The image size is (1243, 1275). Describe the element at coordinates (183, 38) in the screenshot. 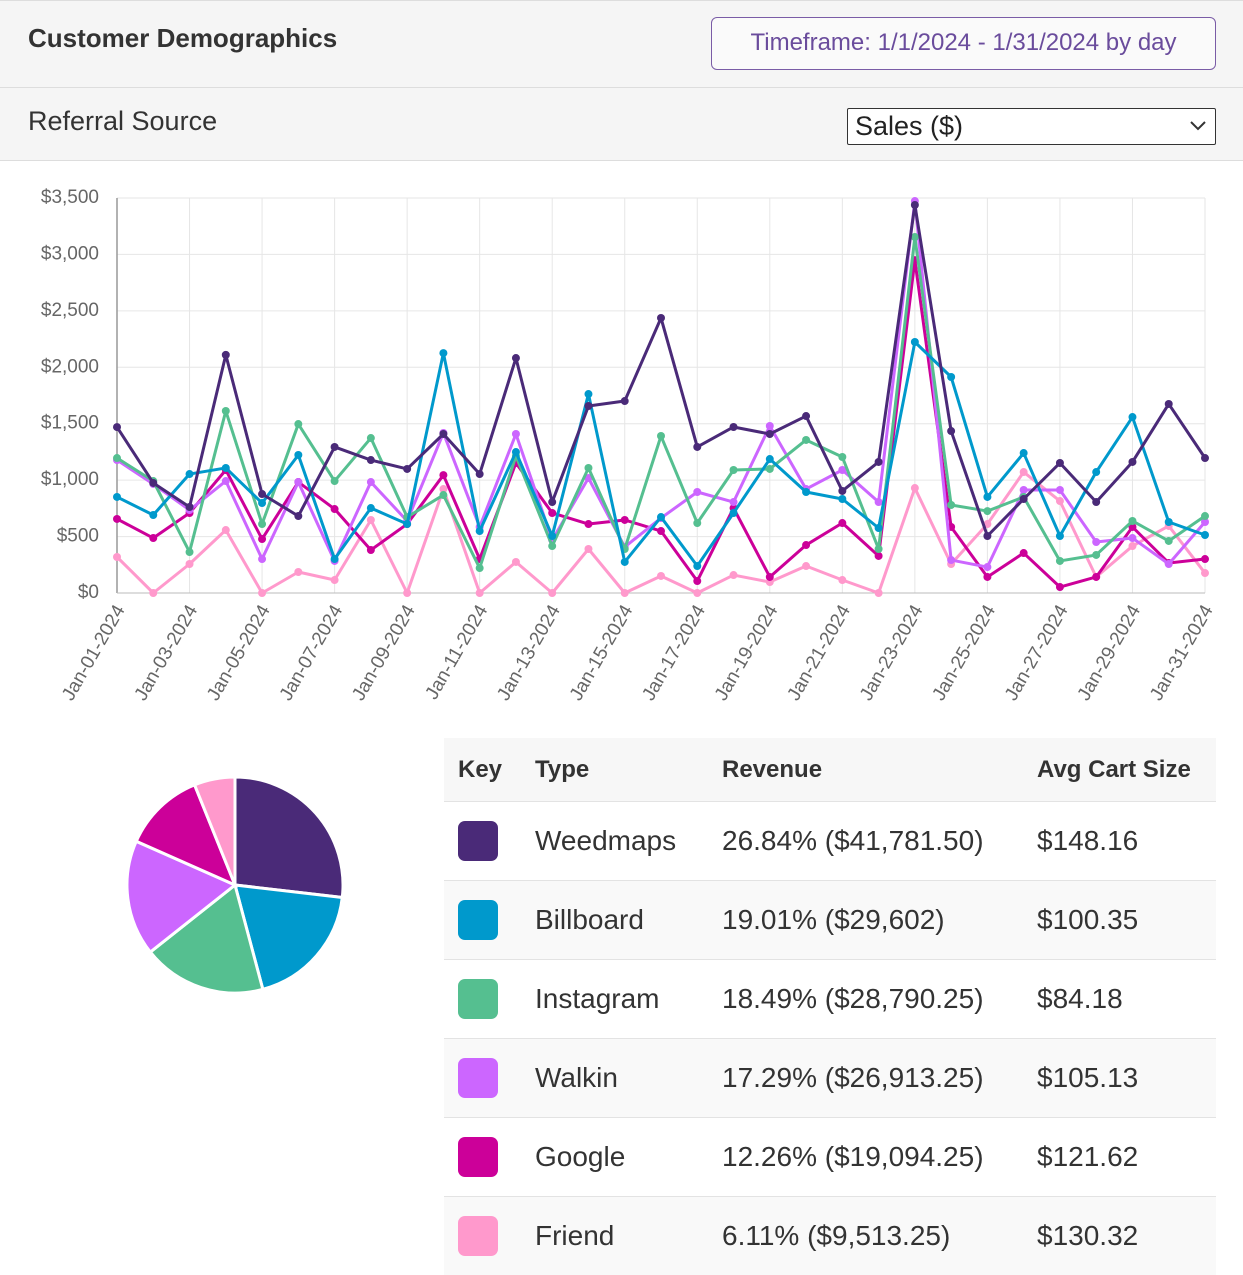

I see `page-title: Customer Demographics` at that location.